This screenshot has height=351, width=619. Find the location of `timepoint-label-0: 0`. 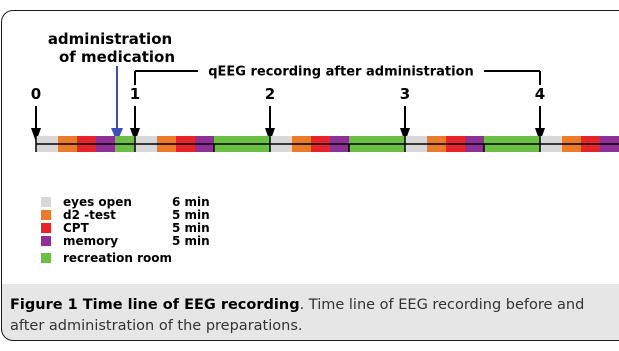

timepoint-label-0: 0 is located at coordinates (36, 94).